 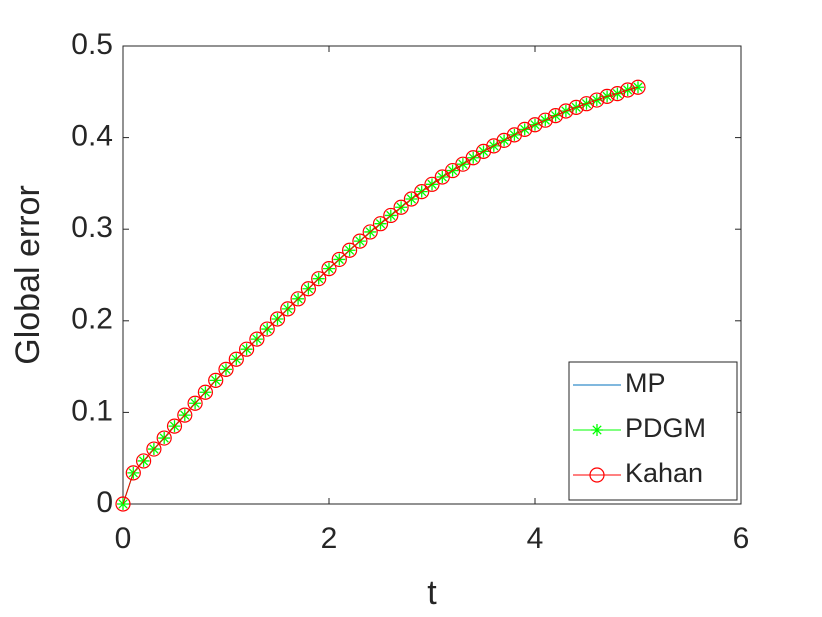 I want to click on legend: MP PDGM Kahan, so click(x=653, y=431).